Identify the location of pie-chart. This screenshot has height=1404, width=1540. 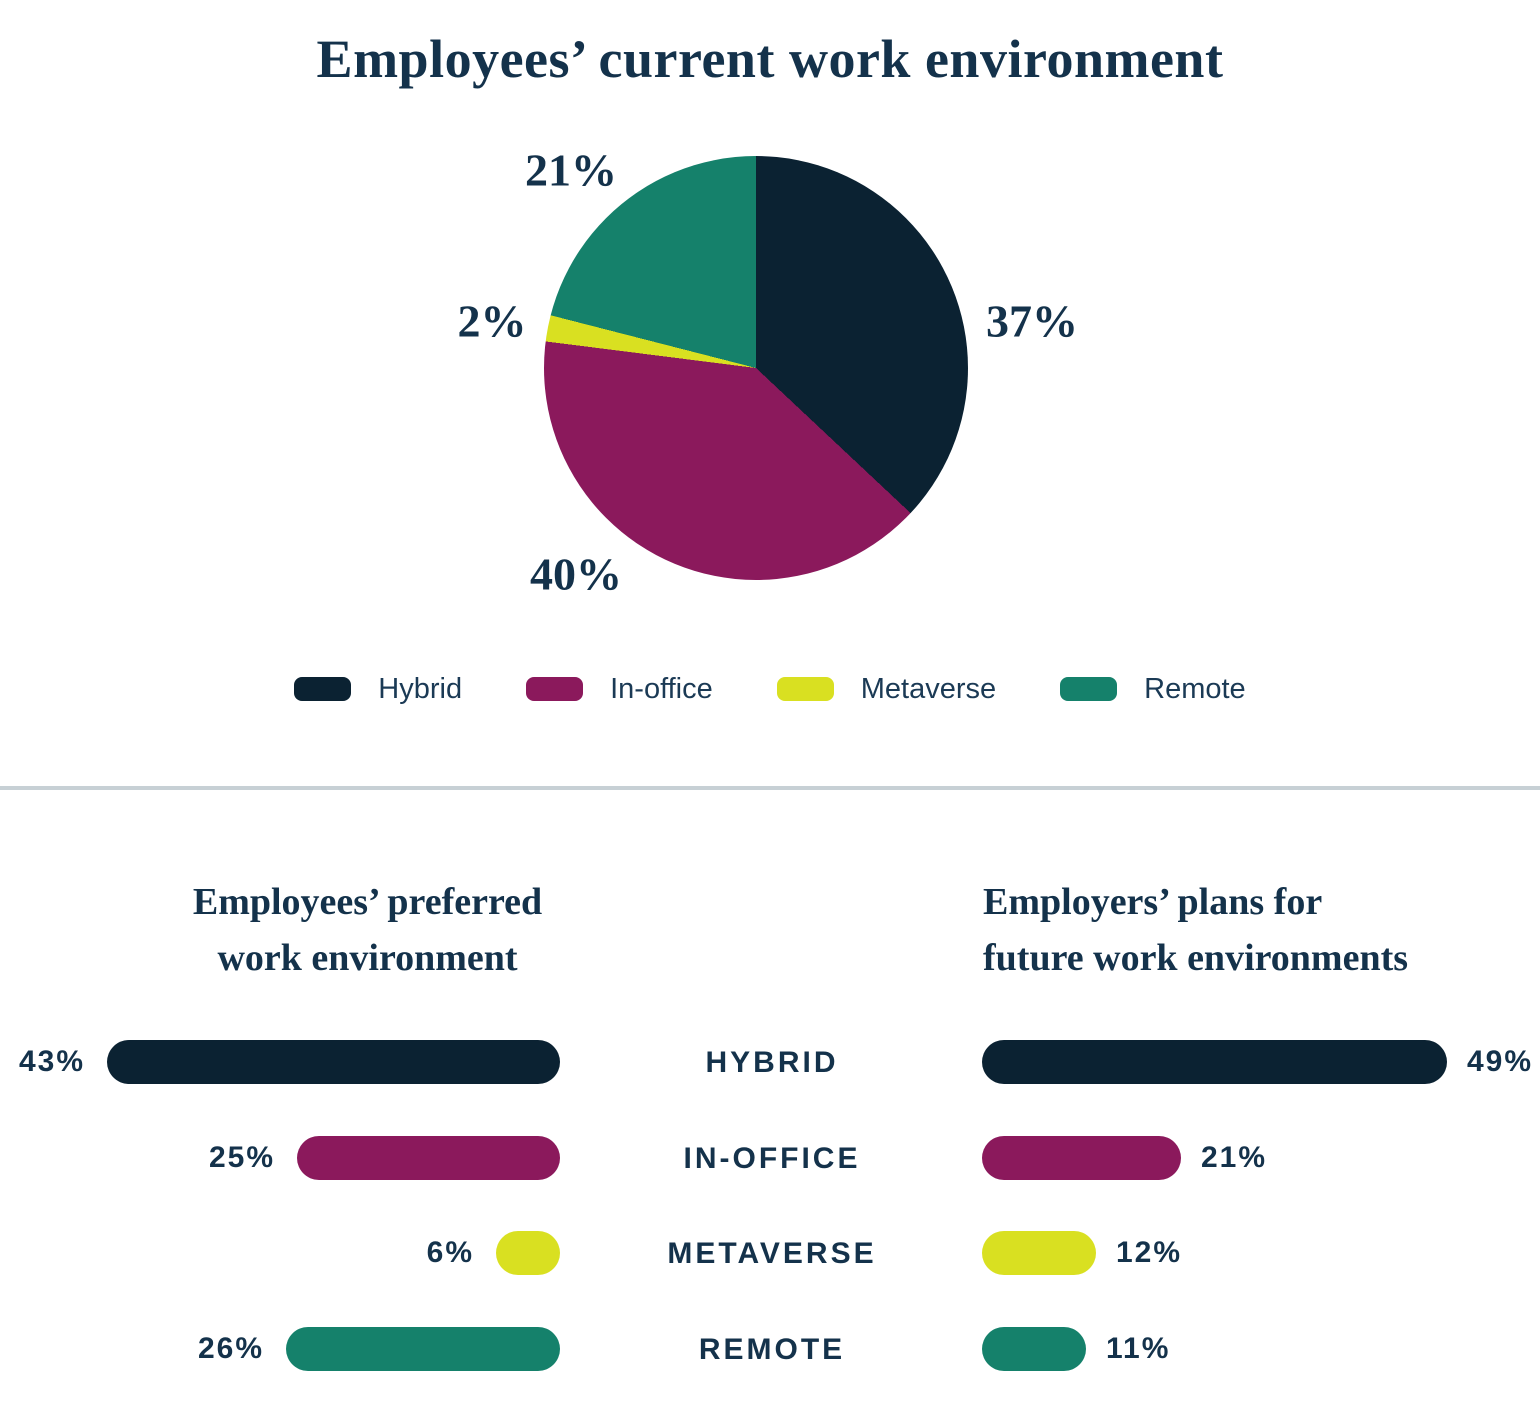
(756, 368).